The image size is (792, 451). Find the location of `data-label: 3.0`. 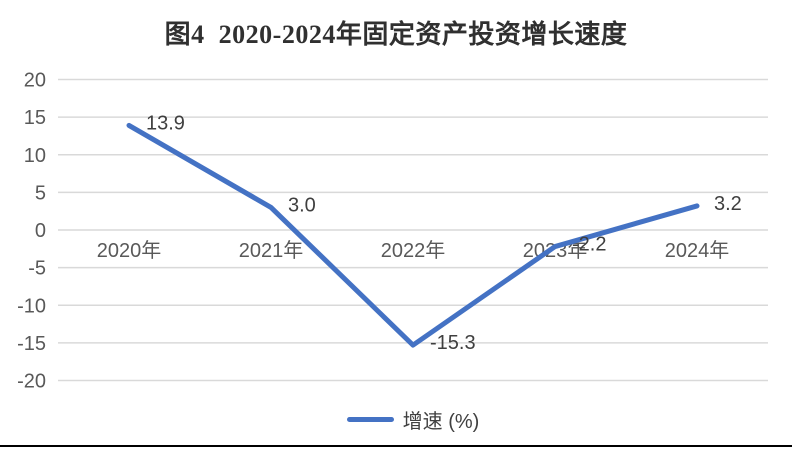

data-label: 3.0 is located at coordinates (302, 205).